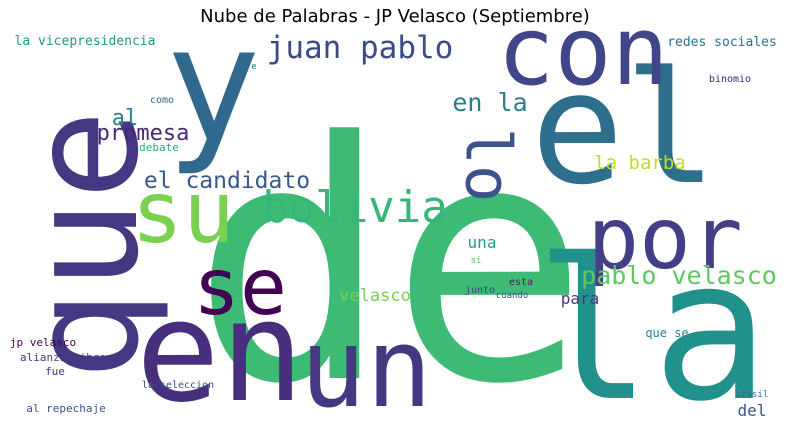 The width and height of the screenshot is (790, 428). What do you see at coordinates (580, 298) in the screenshot?
I see `word-para: para` at bounding box center [580, 298].